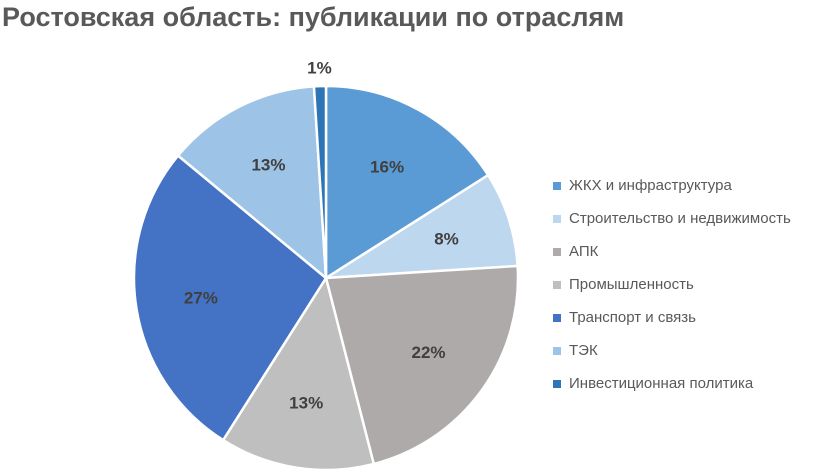 The image size is (821, 473). I want to click on legend-item: ЖКХ и инфраструктура, so click(672, 185).